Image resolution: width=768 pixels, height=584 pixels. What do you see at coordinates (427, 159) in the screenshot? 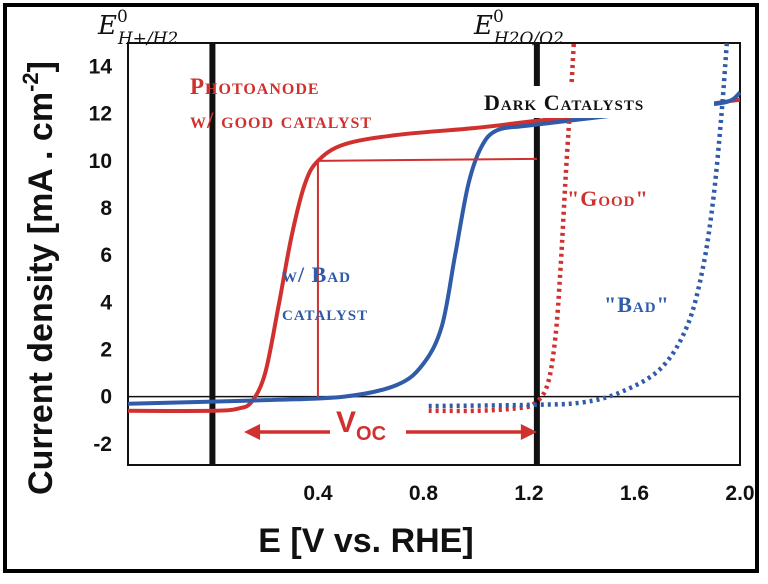
I see `marker-horizontal` at bounding box center [427, 159].